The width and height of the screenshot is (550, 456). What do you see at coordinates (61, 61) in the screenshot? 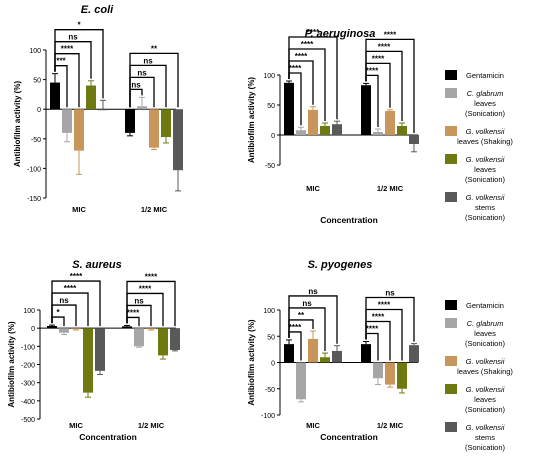
I see `significance-label: ***` at bounding box center [61, 61].